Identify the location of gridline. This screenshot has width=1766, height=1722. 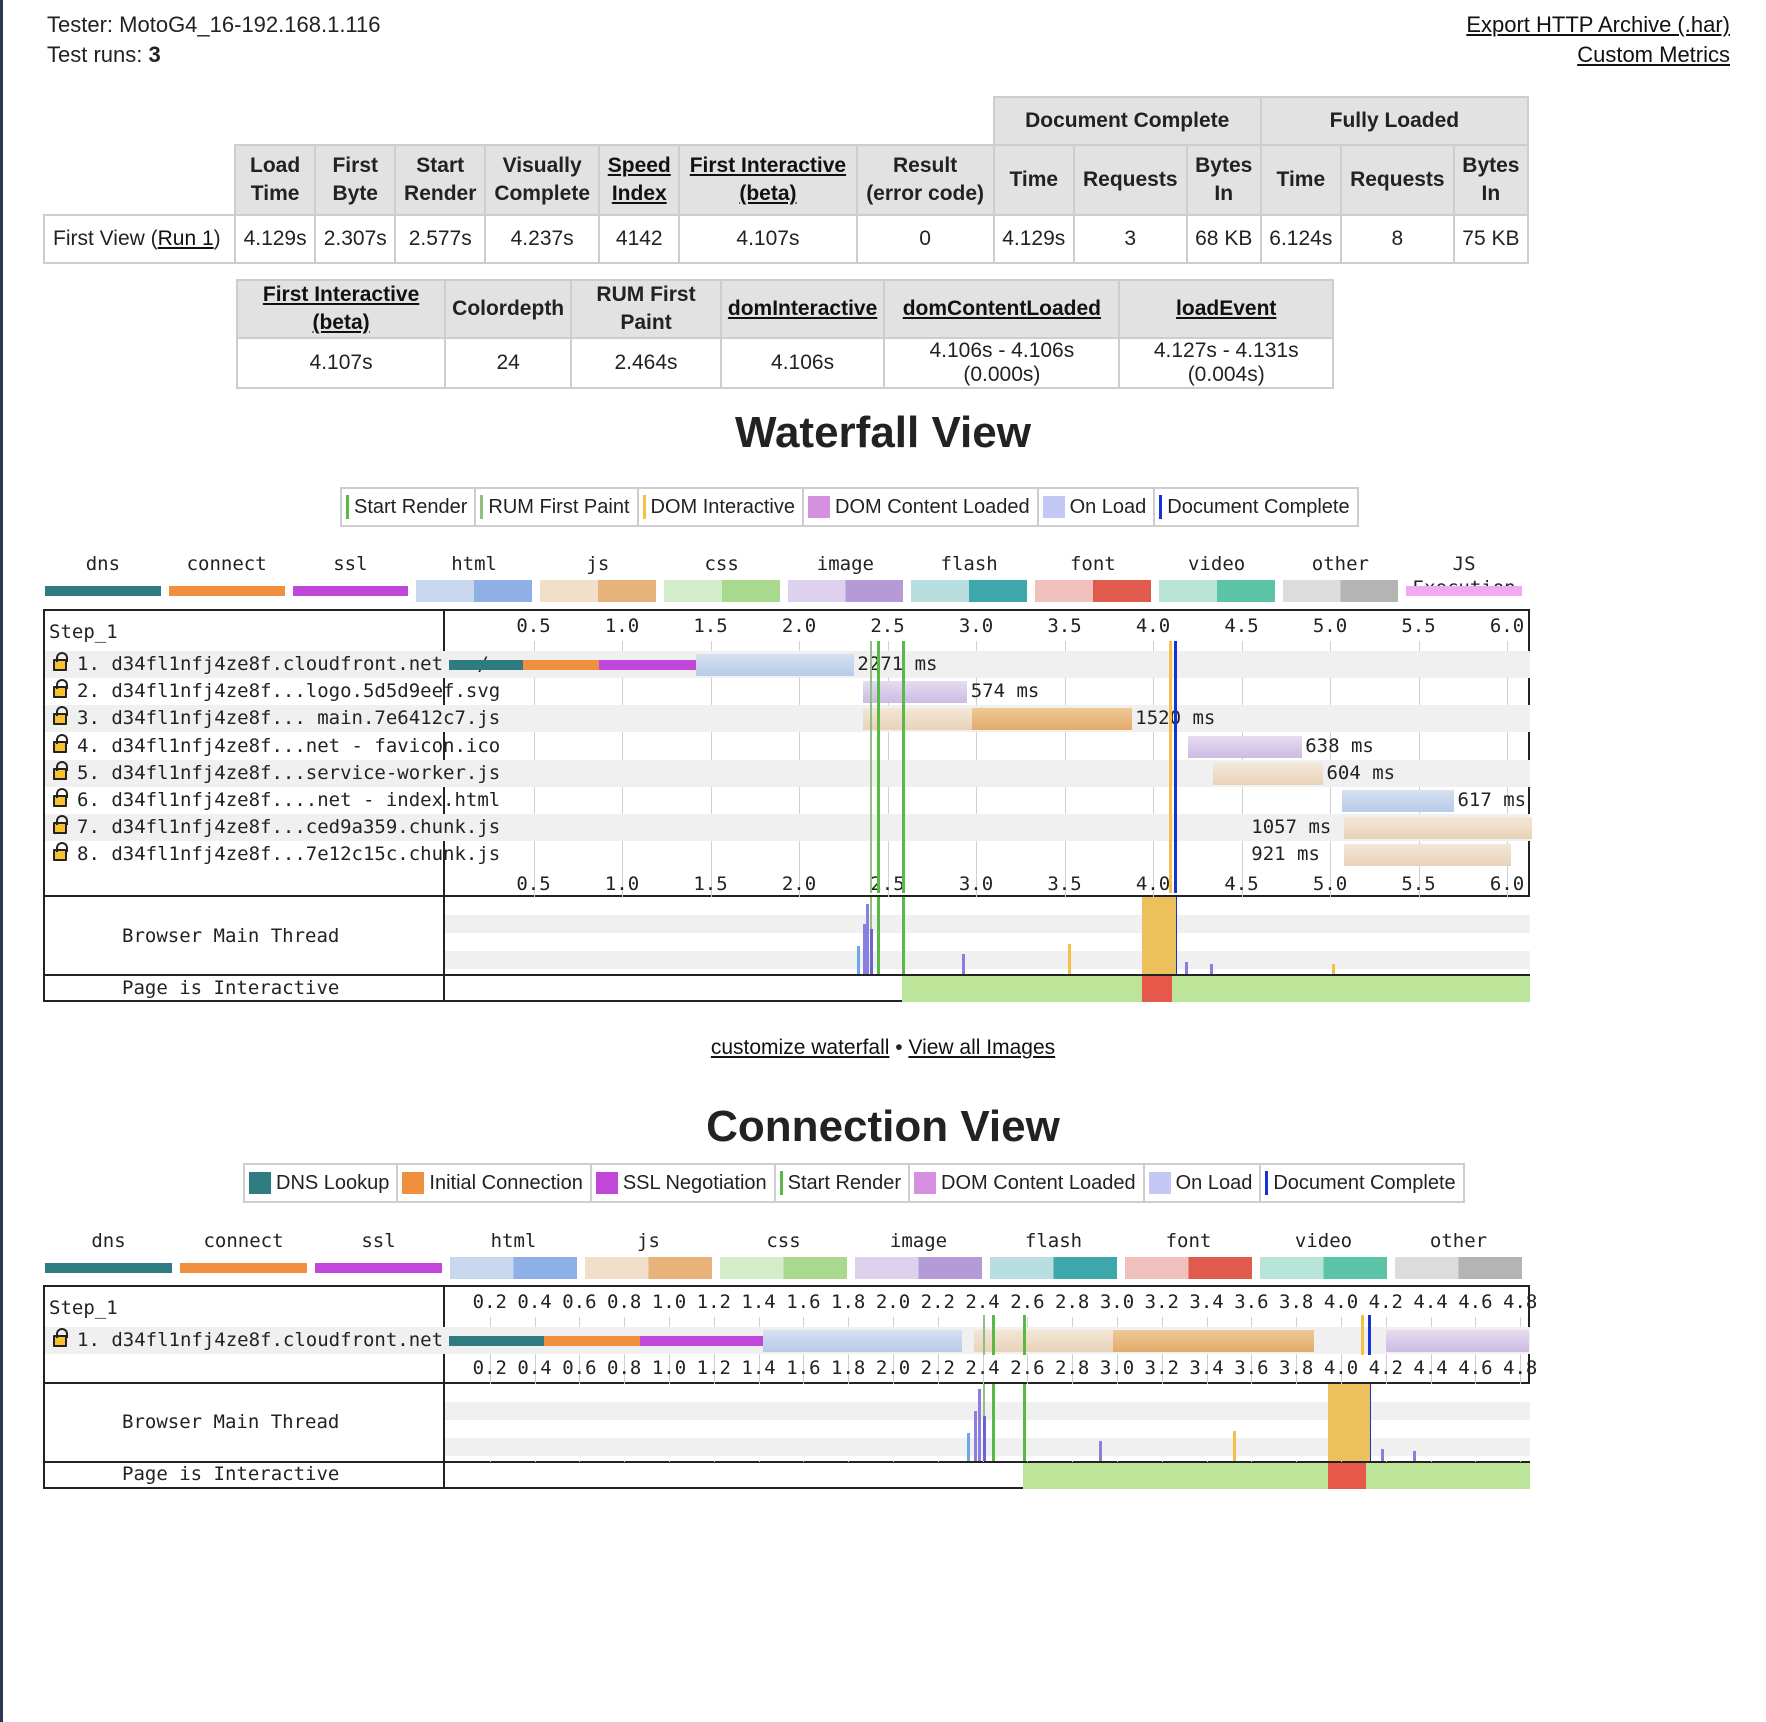
(1242, 807).